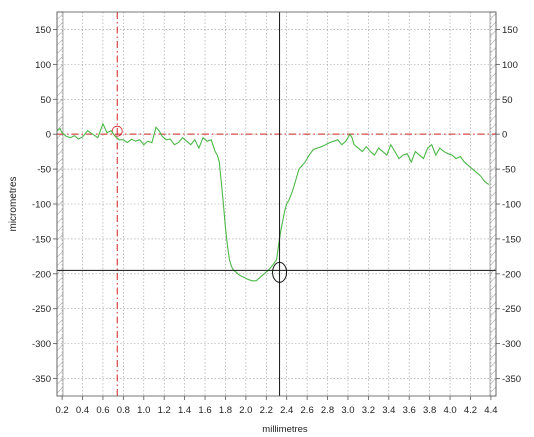 This screenshot has height=437, width=534. Describe the element at coordinates (245, 410) in the screenshot. I see `x-tick-label: 2.0` at that location.